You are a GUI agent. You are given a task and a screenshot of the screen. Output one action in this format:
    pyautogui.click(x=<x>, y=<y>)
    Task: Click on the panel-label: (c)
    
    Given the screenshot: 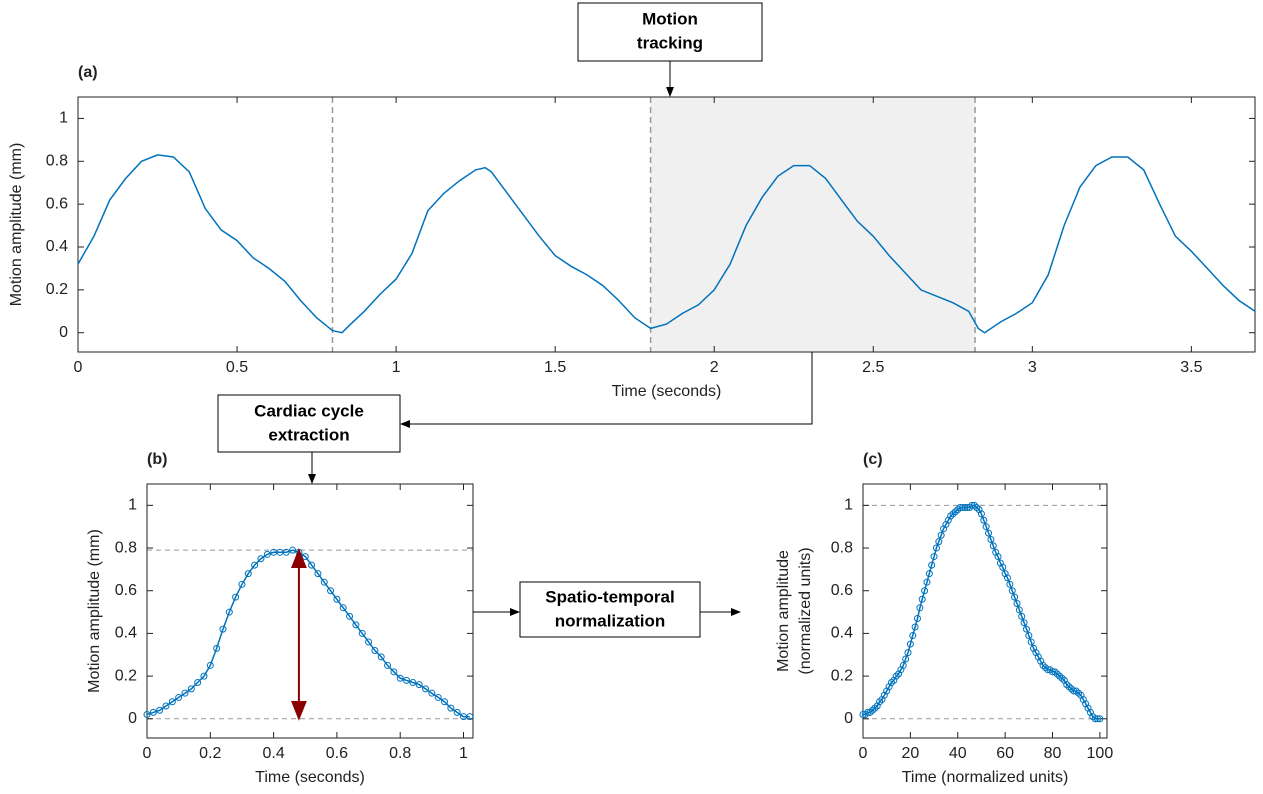 What is the action you would take?
    pyautogui.click(x=873, y=459)
    